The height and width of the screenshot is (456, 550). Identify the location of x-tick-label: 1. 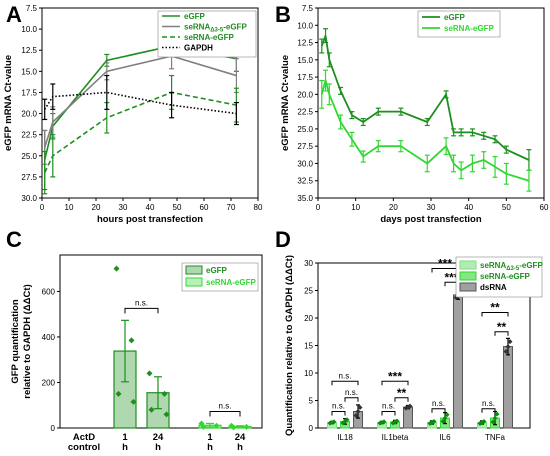
(125, 437).